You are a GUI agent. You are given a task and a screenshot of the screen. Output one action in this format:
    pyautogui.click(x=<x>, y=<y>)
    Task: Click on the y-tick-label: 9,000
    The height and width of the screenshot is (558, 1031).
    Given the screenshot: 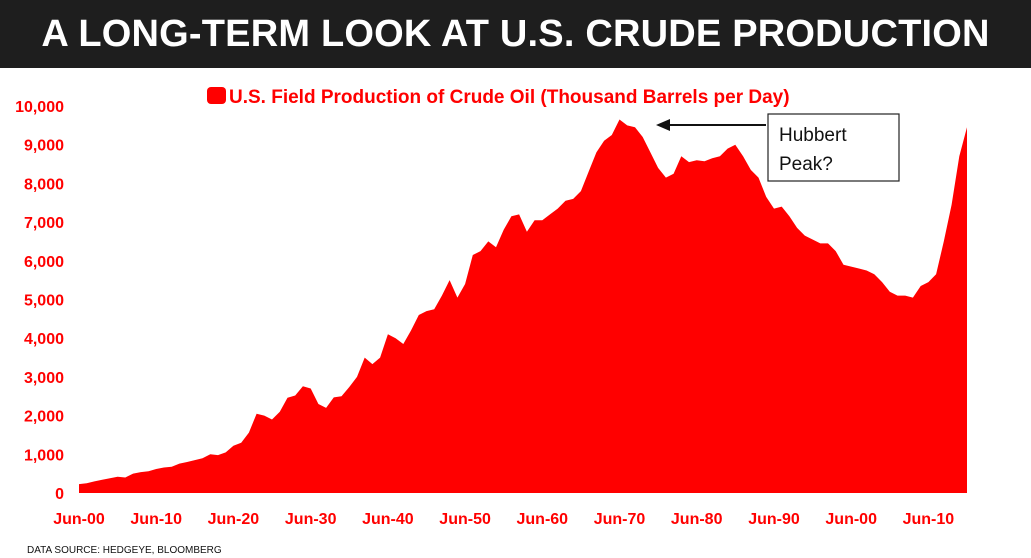 What is the action you would take?
    pyautogui.click(x=44, y=146)
    